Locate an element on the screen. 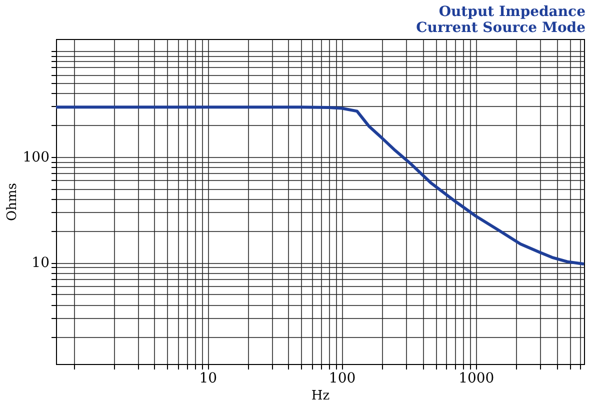  x-axis-title: Hz is located at coordinates (320, 396).